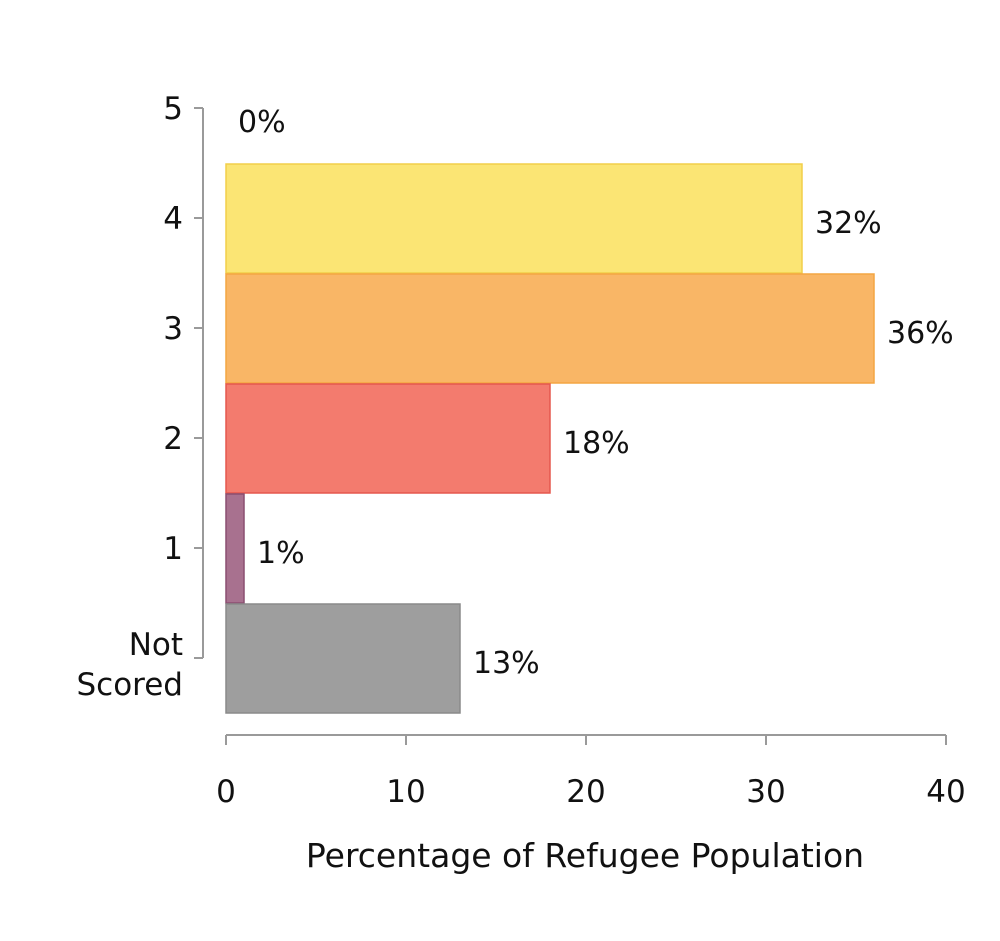 The height and width of the screenshot is (941, 1000). I want to click on y-tick-label: 4, so click(173, 219).